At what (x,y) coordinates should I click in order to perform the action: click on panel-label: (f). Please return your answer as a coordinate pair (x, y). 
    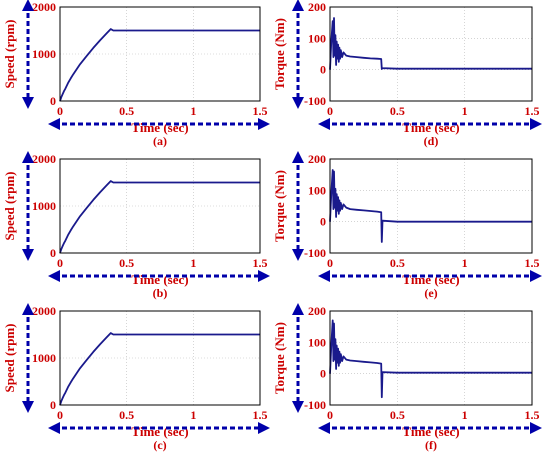
    Looking at the image, I should click on (431, 445).